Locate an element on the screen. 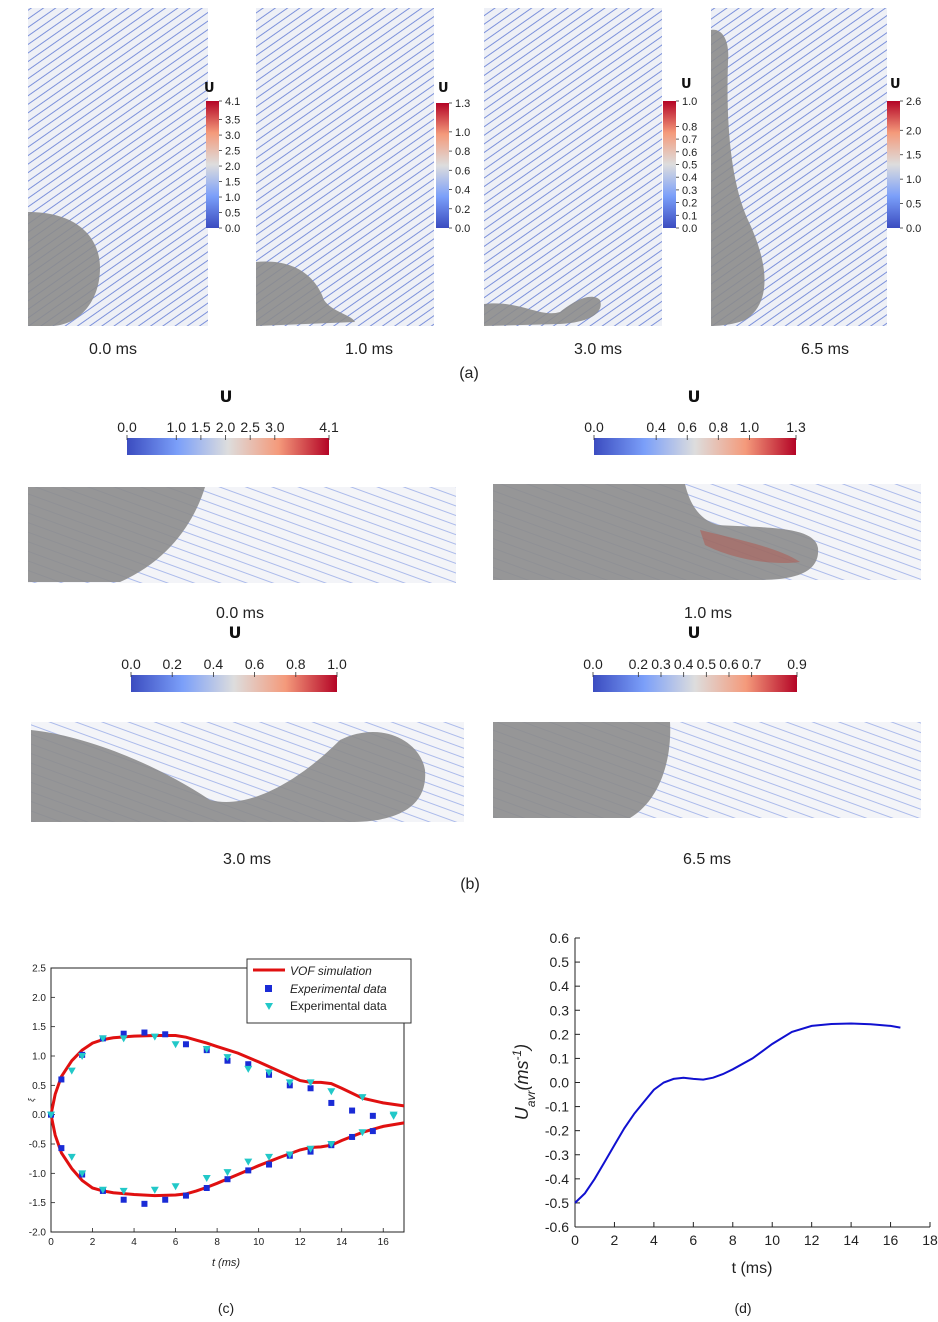  panel-label: (a) is located at coordinates (469, 373).